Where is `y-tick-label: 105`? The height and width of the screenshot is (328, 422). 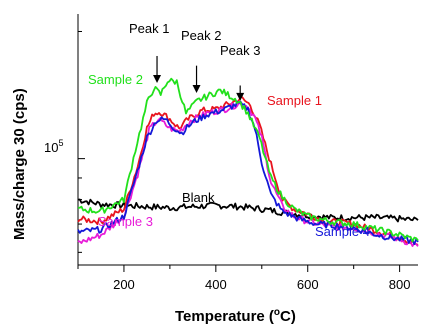
y-tick-label: 105 is located at coordinates (53, 146).